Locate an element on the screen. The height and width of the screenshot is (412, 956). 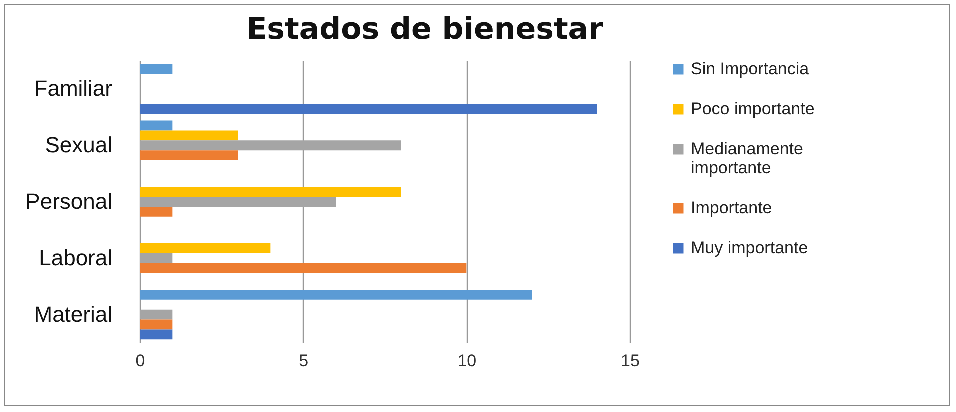
x-tick-label: 0 is located at coordinates (141, 361).